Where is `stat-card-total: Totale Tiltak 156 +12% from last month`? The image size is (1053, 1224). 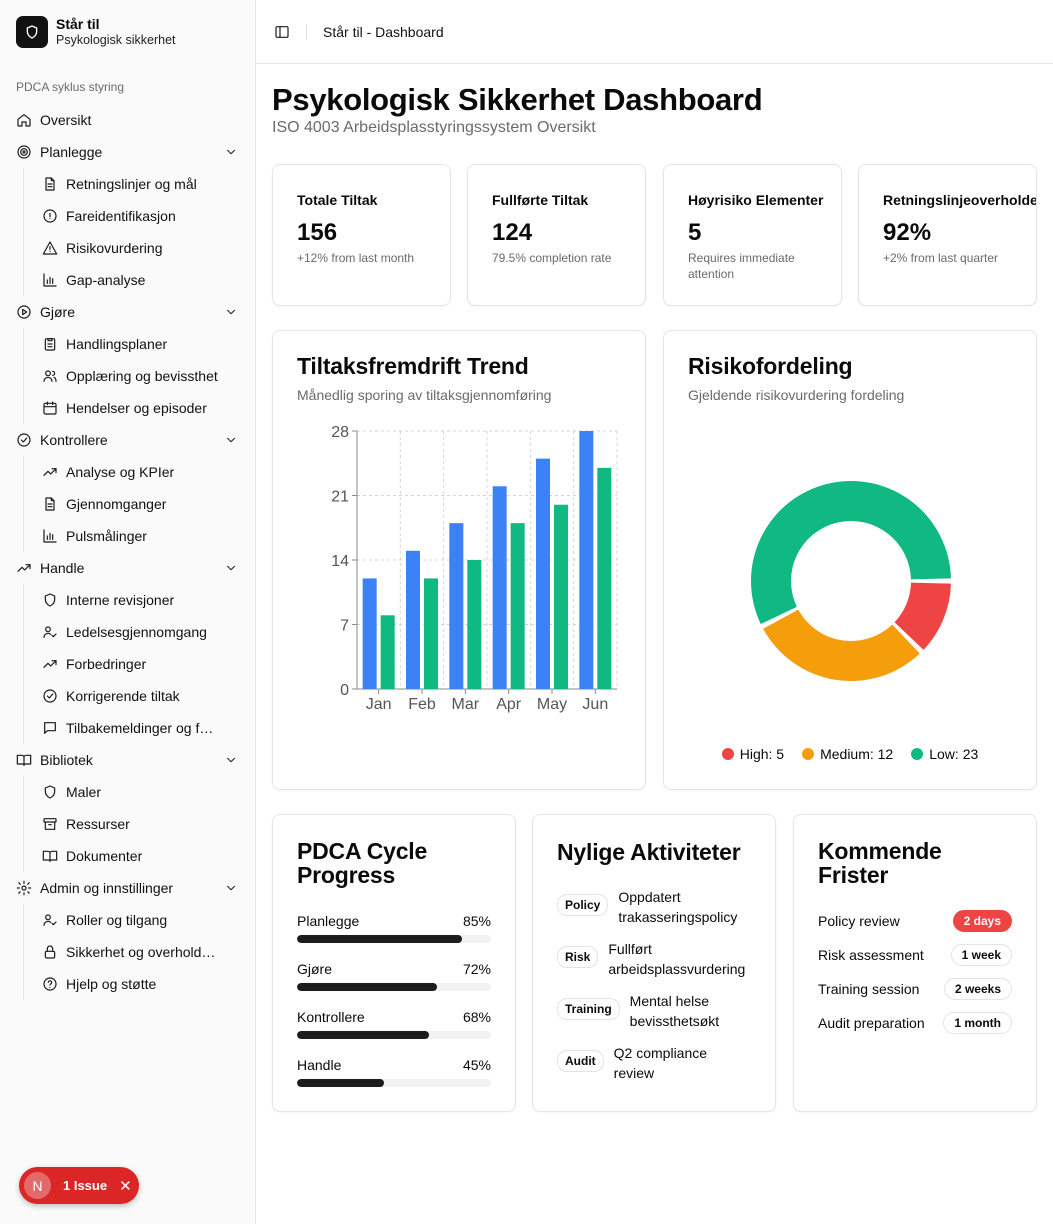
stat-card-total: Totale Tiltak 156 +12% from last month is located at coordinates (361, 235).